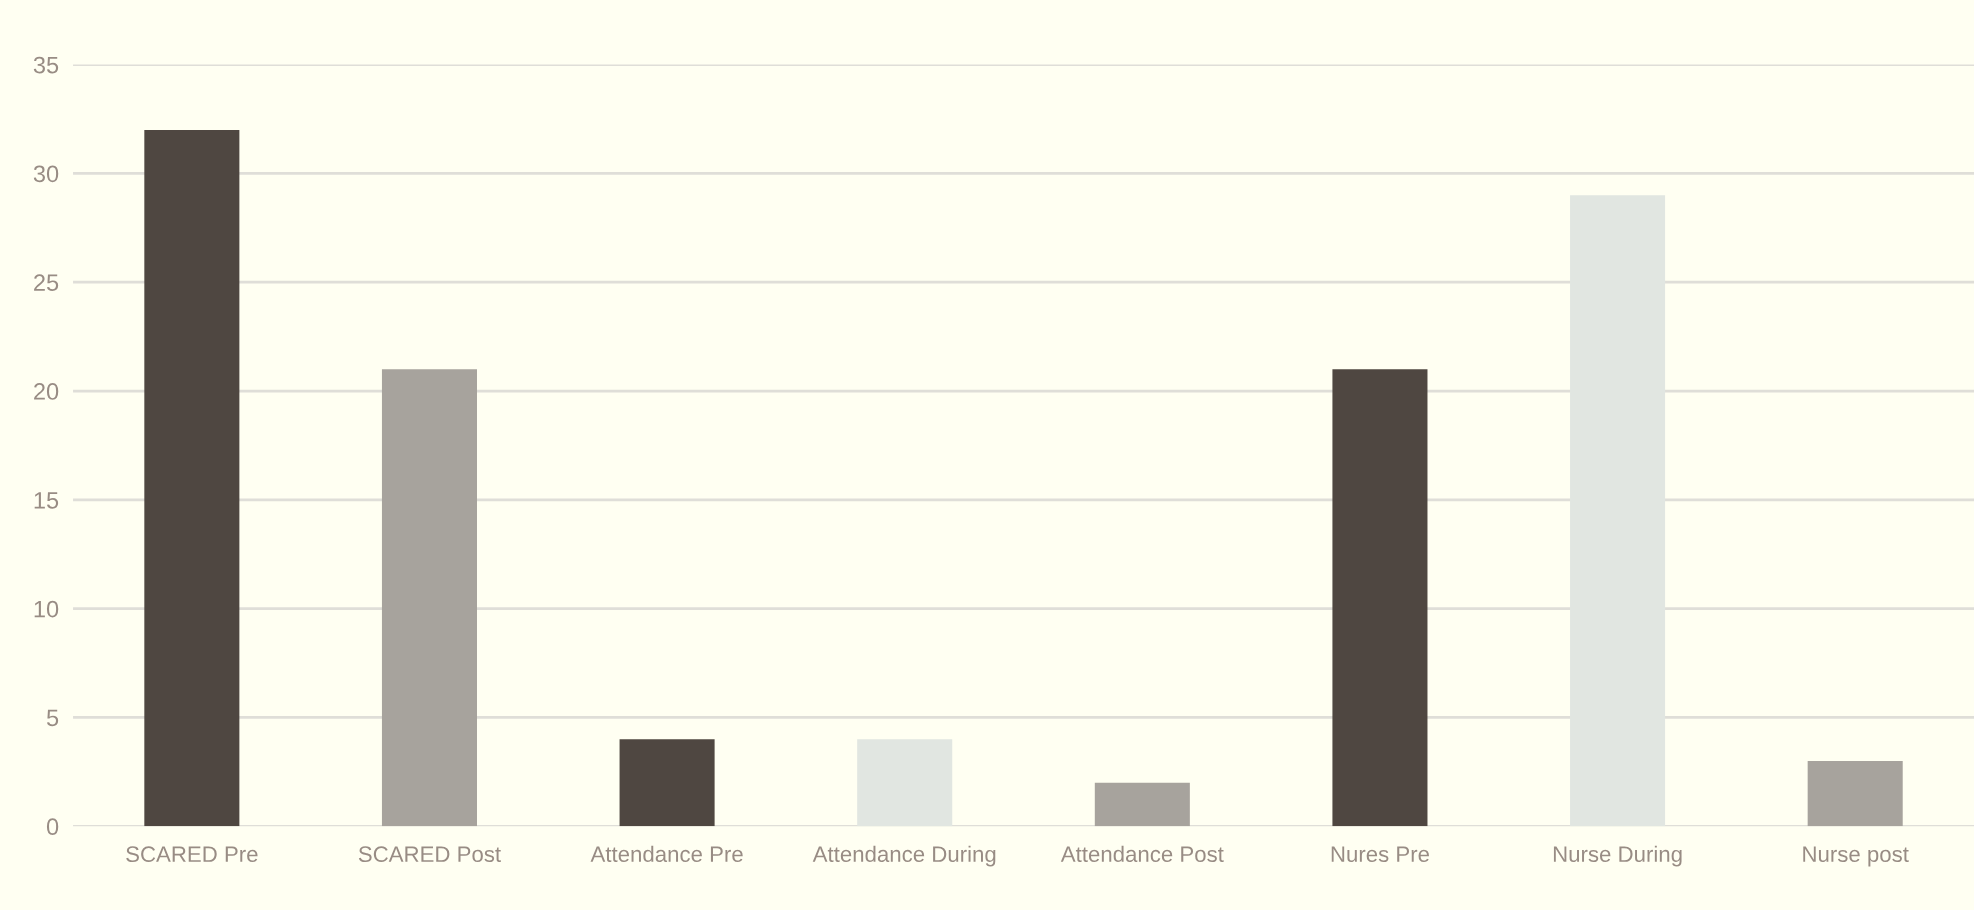  Describe the element at coordinates (904, 856) in the screenshot. I see `x-tick-label: Attendance During` at that location.